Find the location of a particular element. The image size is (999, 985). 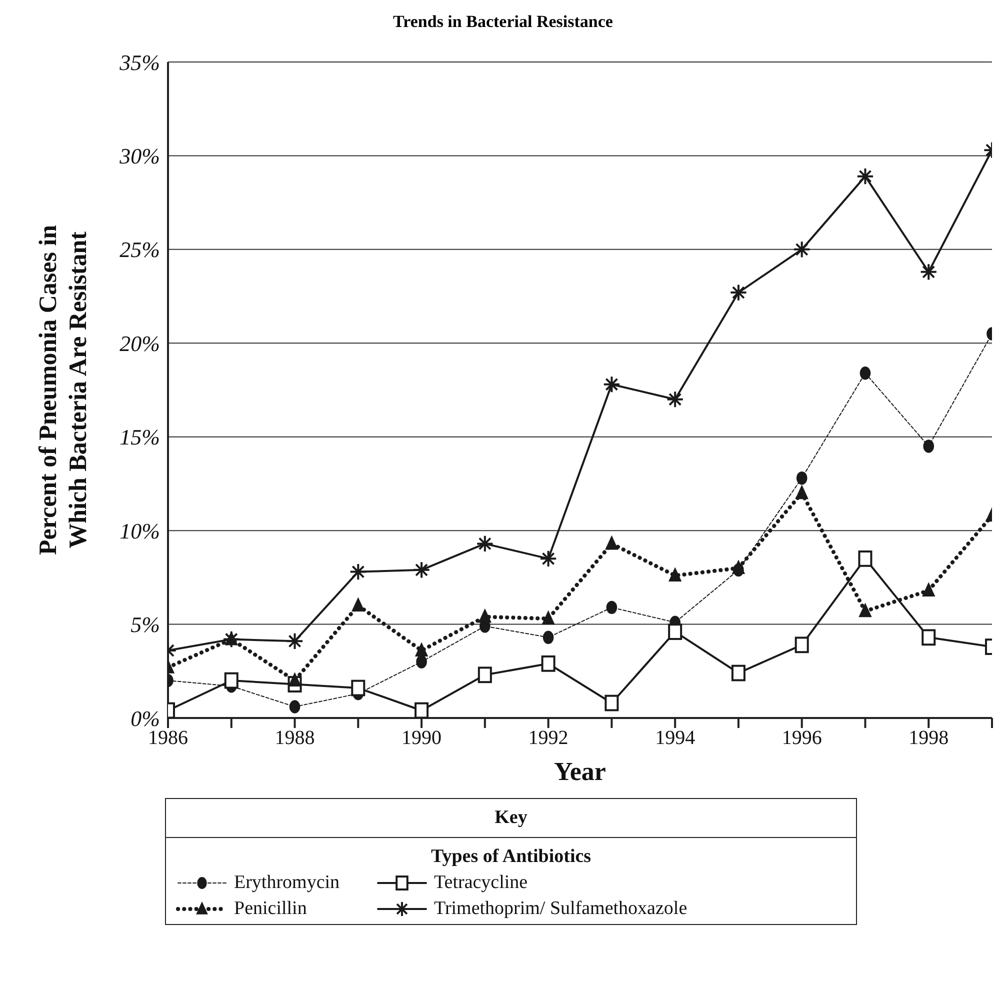

chart-title: Trends in Bacterial Resistance is located at coordinates (503, 22).